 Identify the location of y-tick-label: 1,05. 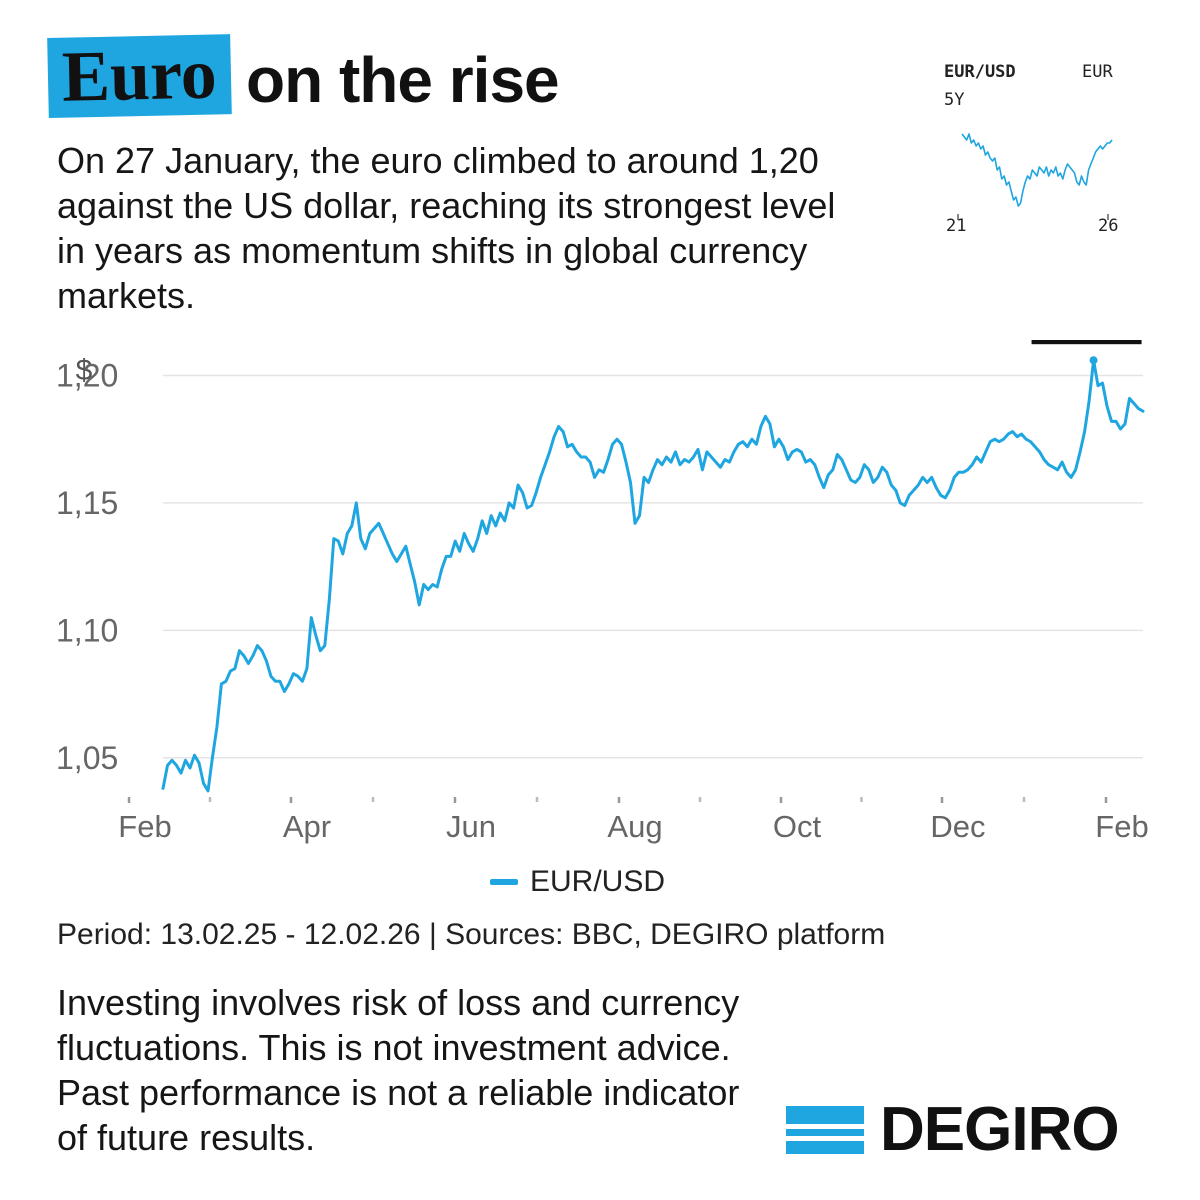
(87, 758).